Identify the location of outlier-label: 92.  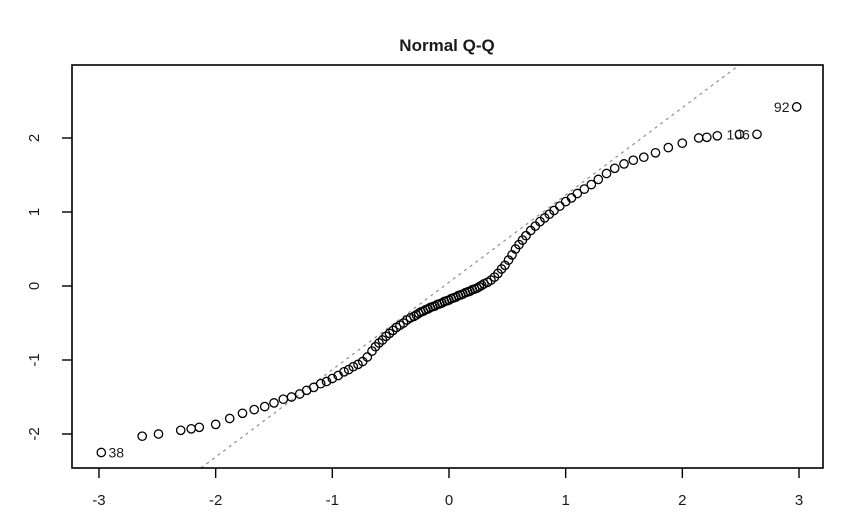
(782, 107).